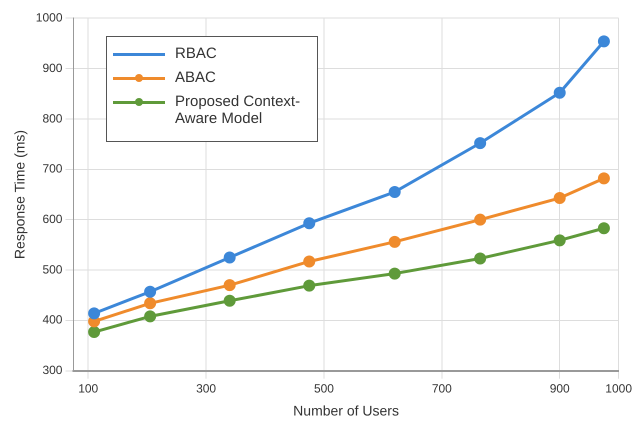  What do you see at coordinates (88, 388) in the screenshot?
I see `x-tick-label: 100` at bounding box center [88, 388].